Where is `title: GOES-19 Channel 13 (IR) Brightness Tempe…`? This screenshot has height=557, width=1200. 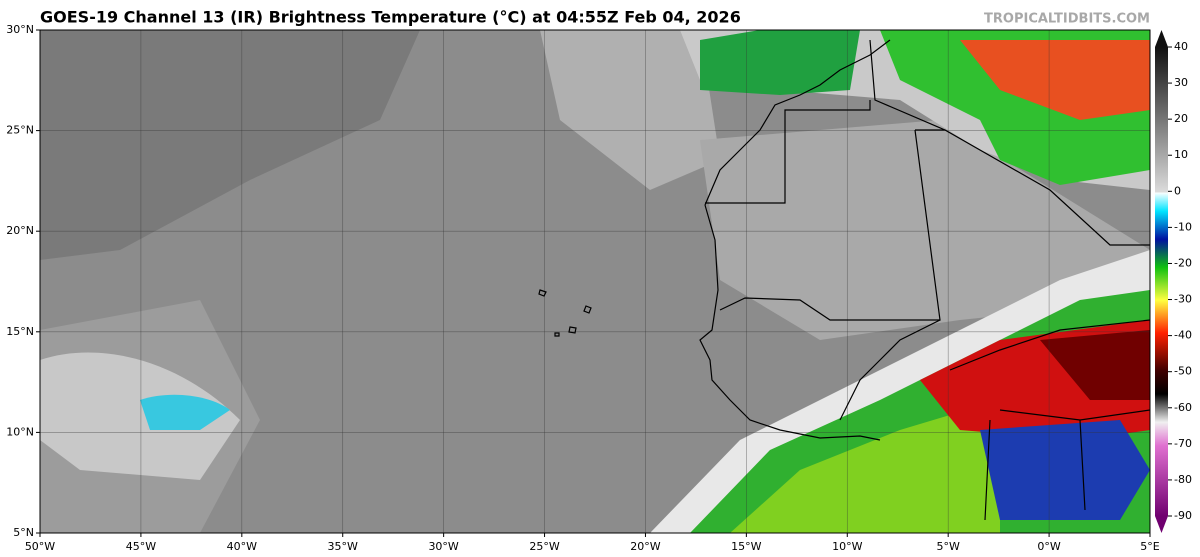 title: GOES-19 Channel 13 (IR) Brightness Tempe… is located at coordinates (390, 17).